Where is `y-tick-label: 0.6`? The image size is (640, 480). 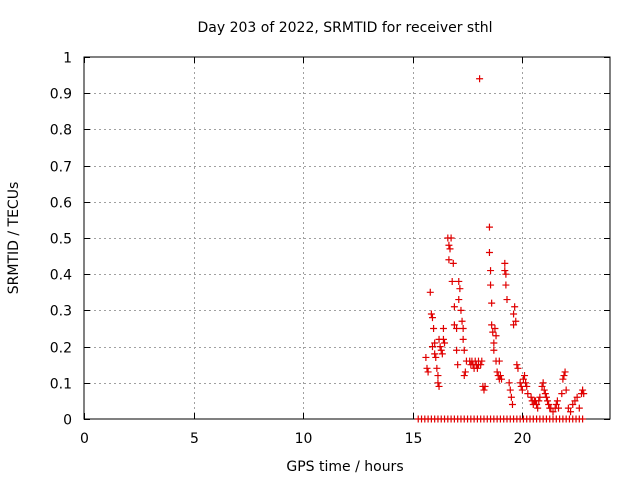
y-tick-label: 0.6 is located at coordinates (61, 204).